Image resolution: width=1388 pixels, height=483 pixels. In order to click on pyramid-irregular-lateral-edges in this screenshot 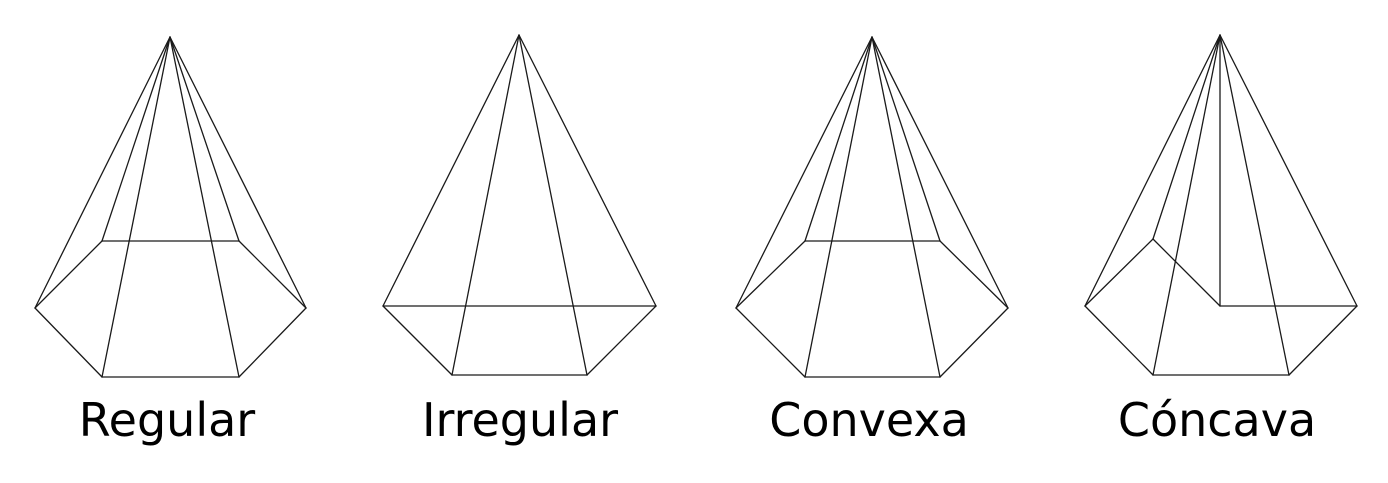, I will do `click(519, 205)`.